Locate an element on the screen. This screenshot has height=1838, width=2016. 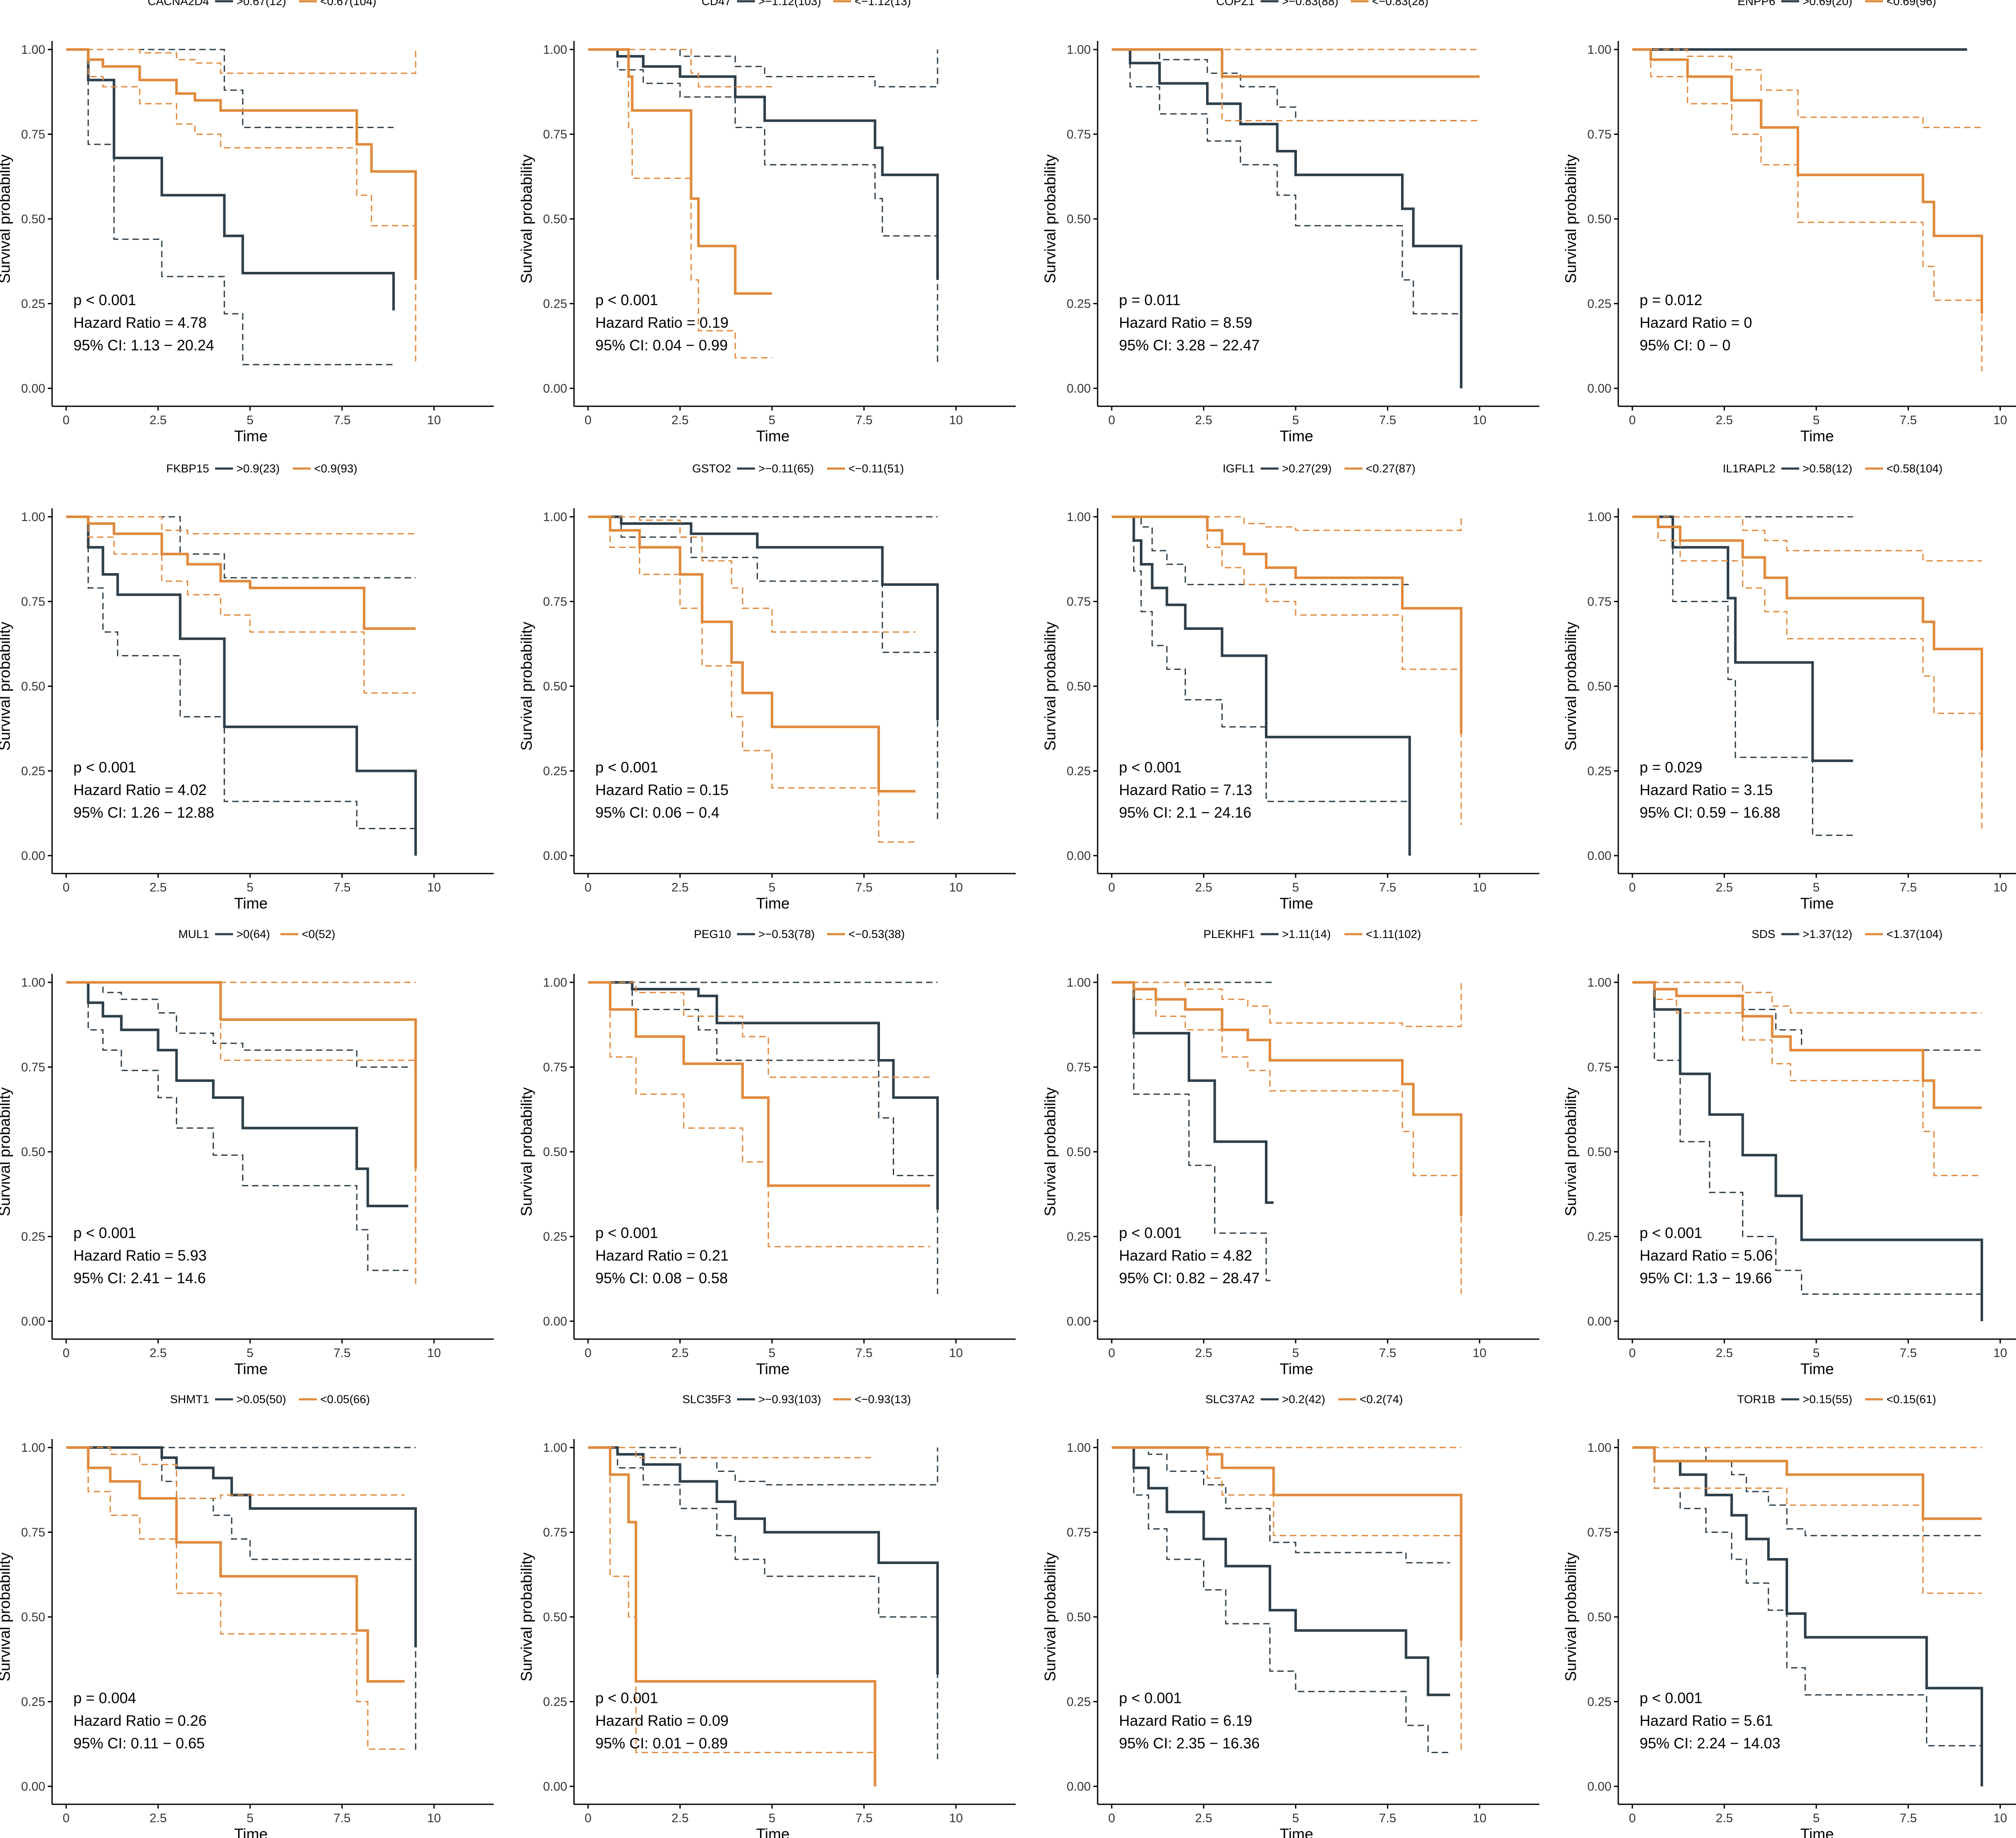
legend: COPZ1 >−0.83(88) <−0.83(28) is located at coordinates (1322, 4).